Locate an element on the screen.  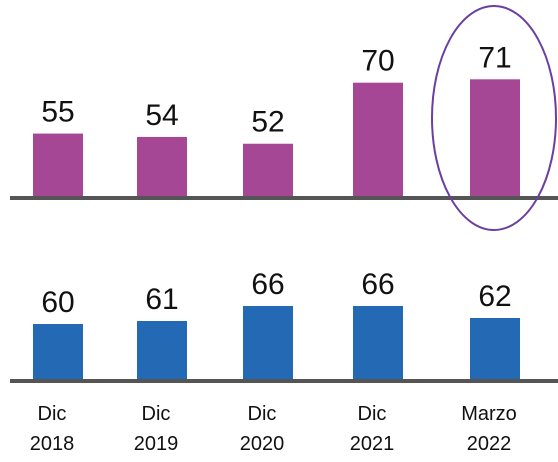
value-label: 62 is located at coordinates (494, 296).